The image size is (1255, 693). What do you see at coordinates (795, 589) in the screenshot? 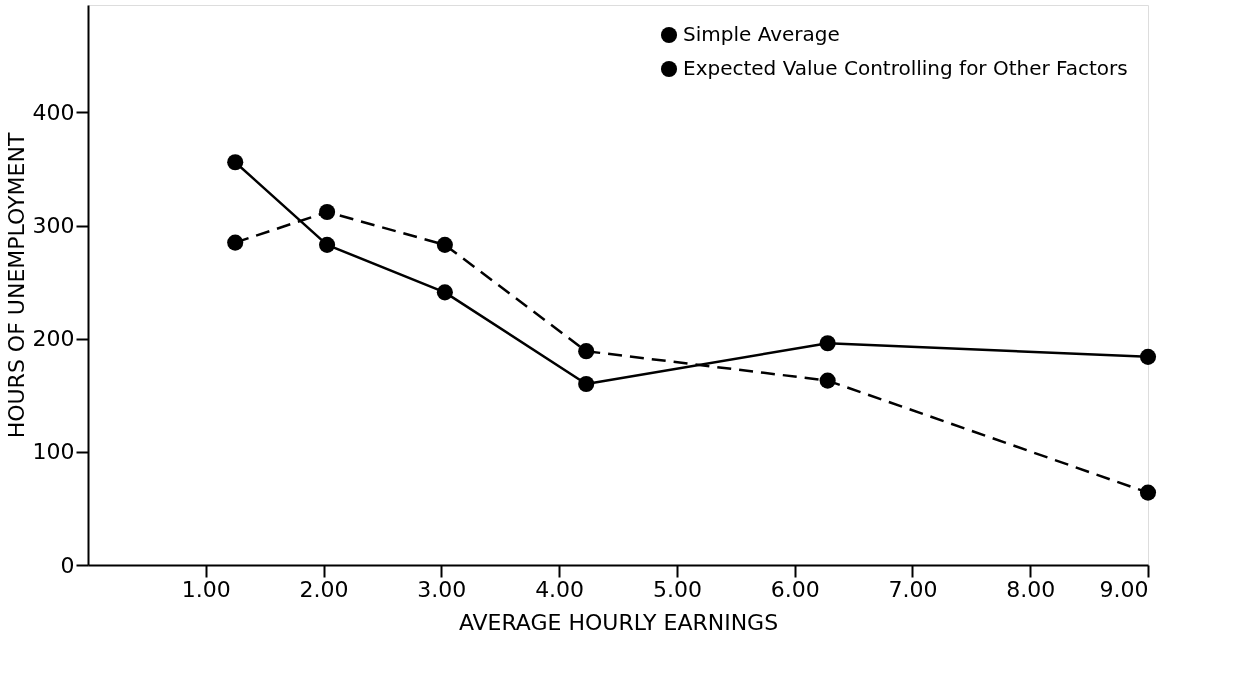
I see `x-tick-label: 6.00` at bounding box center [795, 589].